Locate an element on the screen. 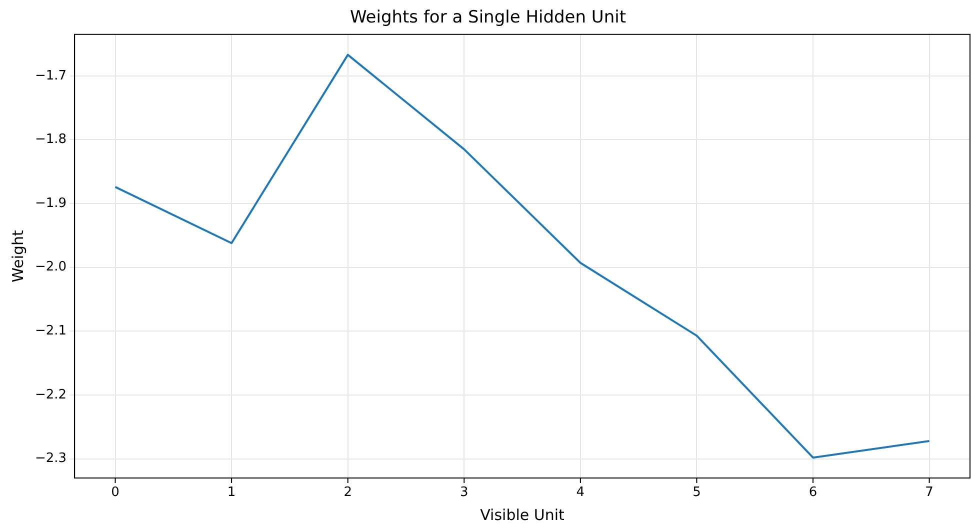 The height and width of the screenshot is (531, 971). y-tick-label: −1.8 is located at coordinates (50, 140).